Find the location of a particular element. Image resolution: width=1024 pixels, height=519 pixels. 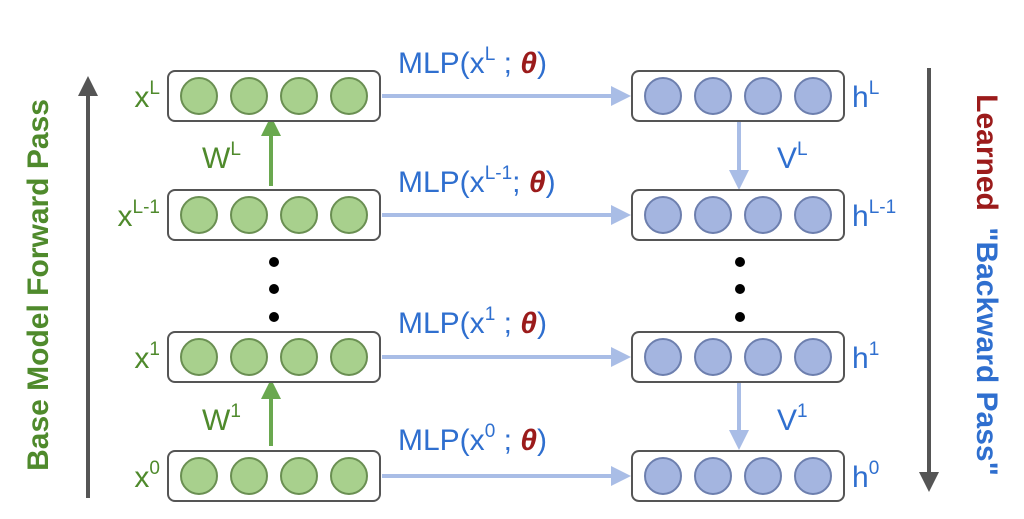

weight-label-1: W1 is located at coordinates (221, 419).